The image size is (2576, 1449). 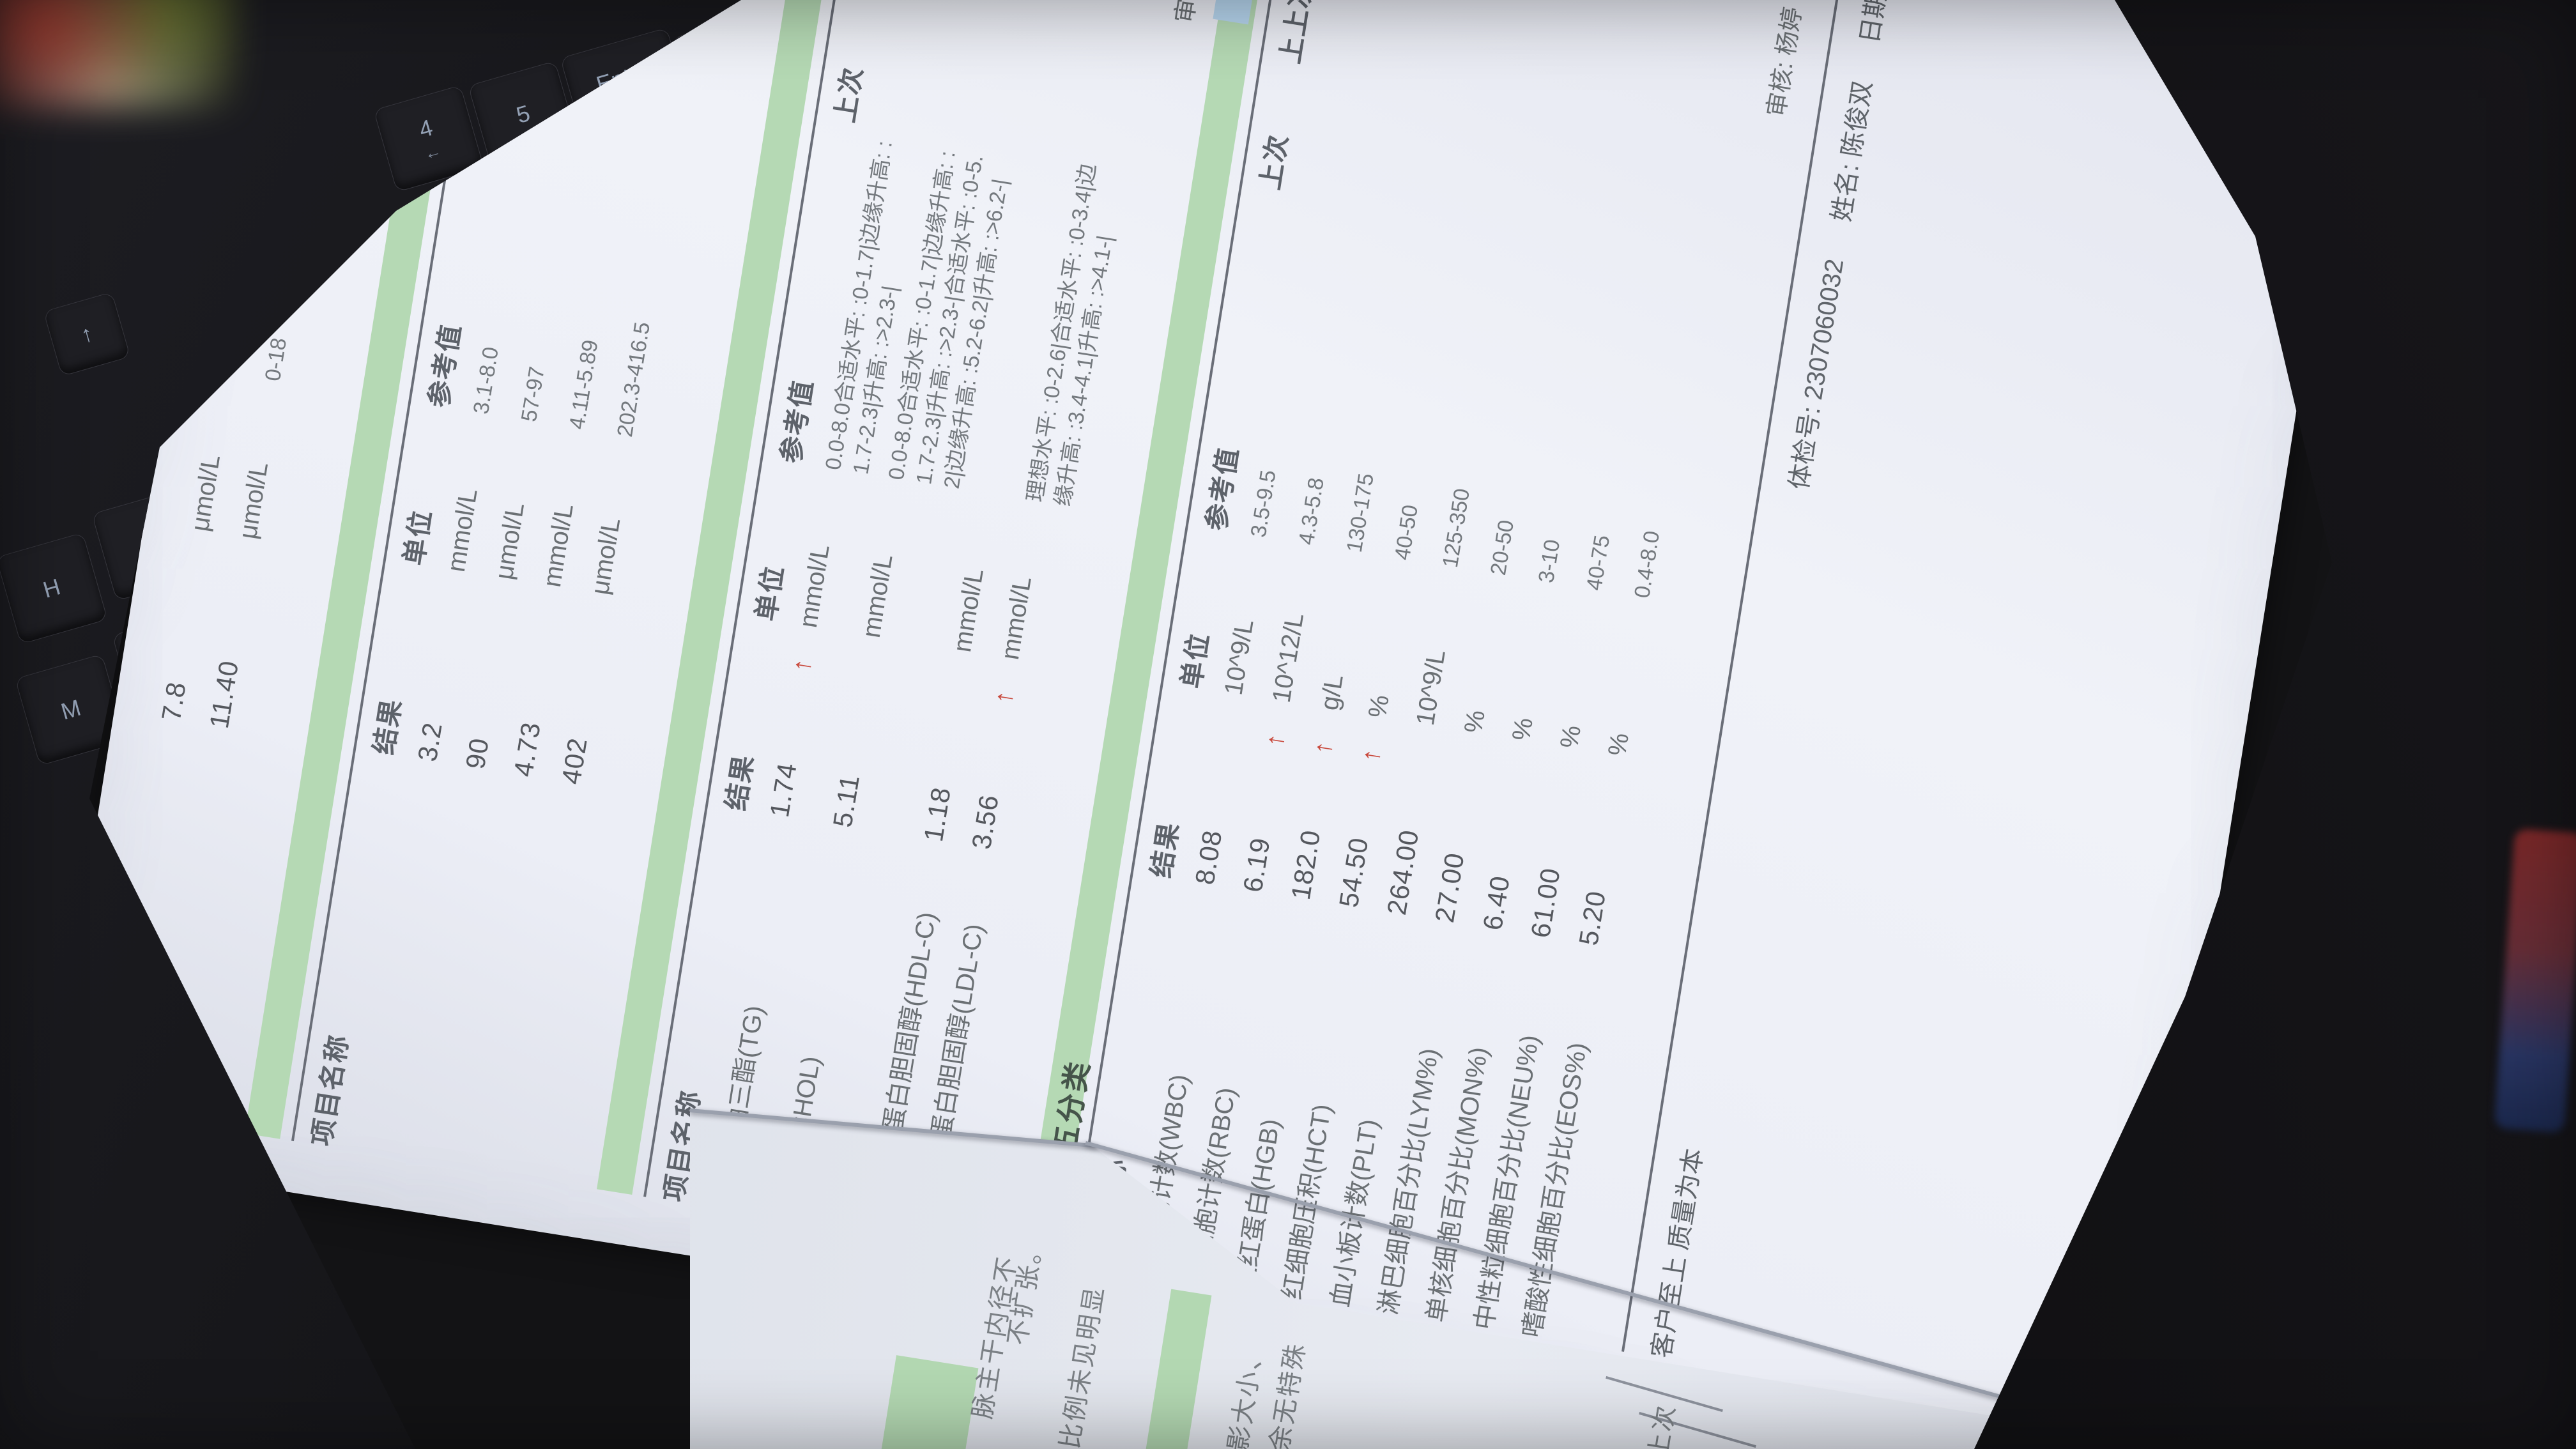 I want to click on keycap-sub-label: ←, so click(x=432, y=152).